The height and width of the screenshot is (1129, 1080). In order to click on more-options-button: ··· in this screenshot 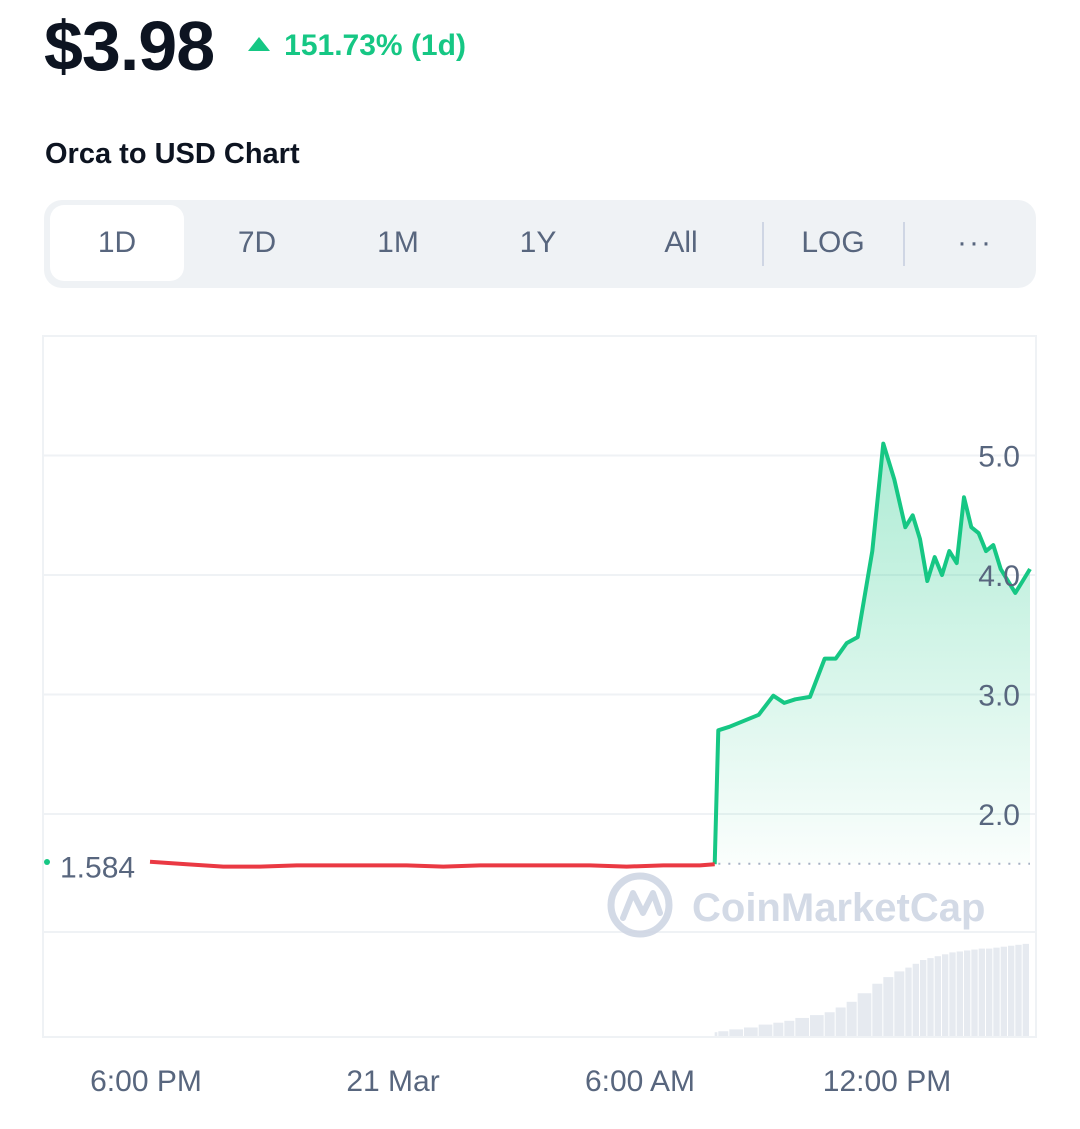, I will do `click(975, 242)`.